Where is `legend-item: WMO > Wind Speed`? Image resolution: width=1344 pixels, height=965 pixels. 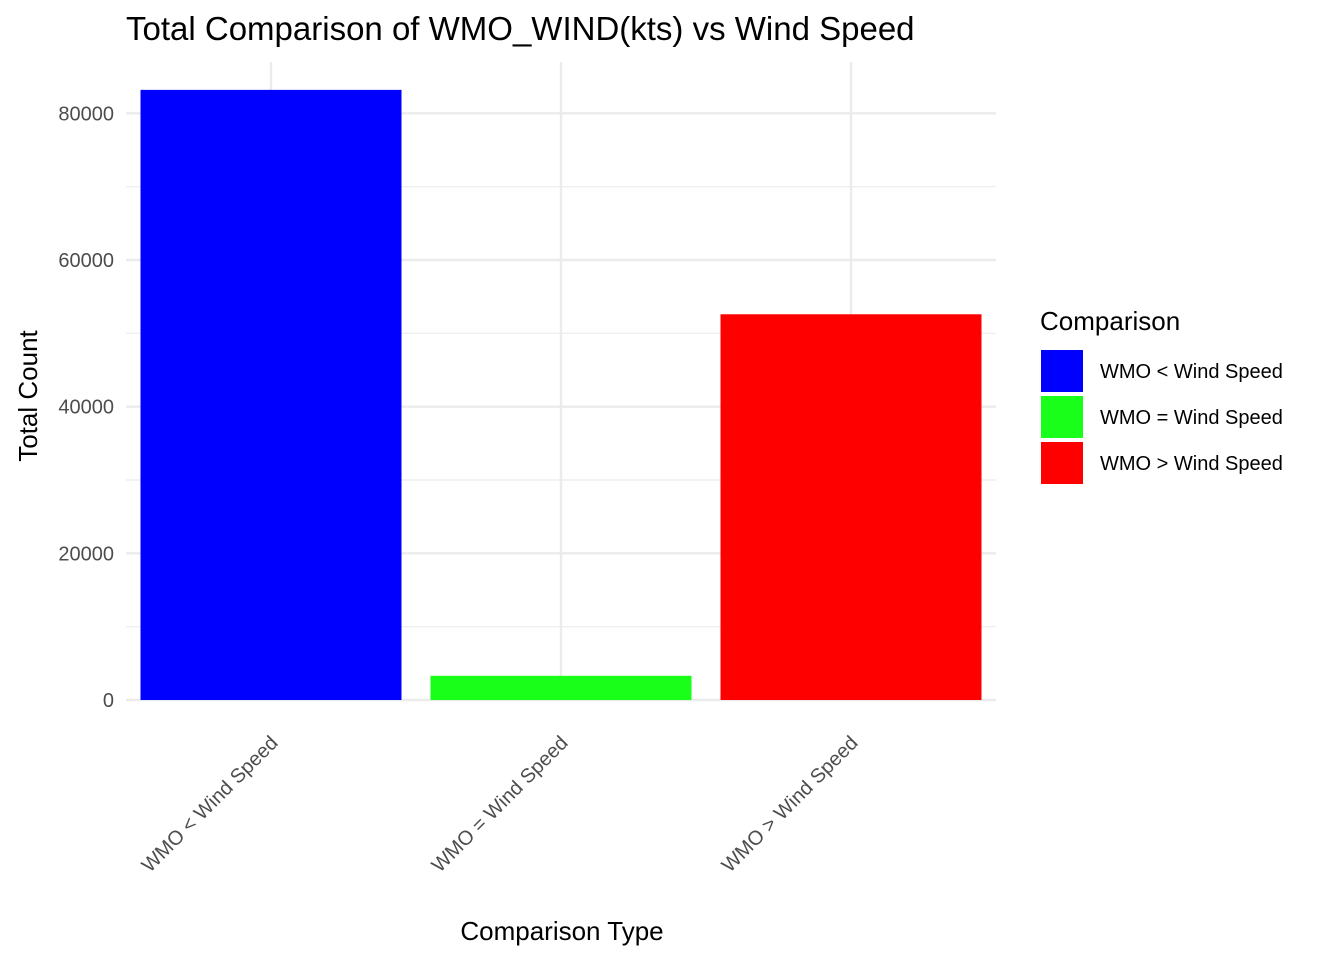 legend-item: WMO > Wind Speed is located at coordinates (1162, 463).